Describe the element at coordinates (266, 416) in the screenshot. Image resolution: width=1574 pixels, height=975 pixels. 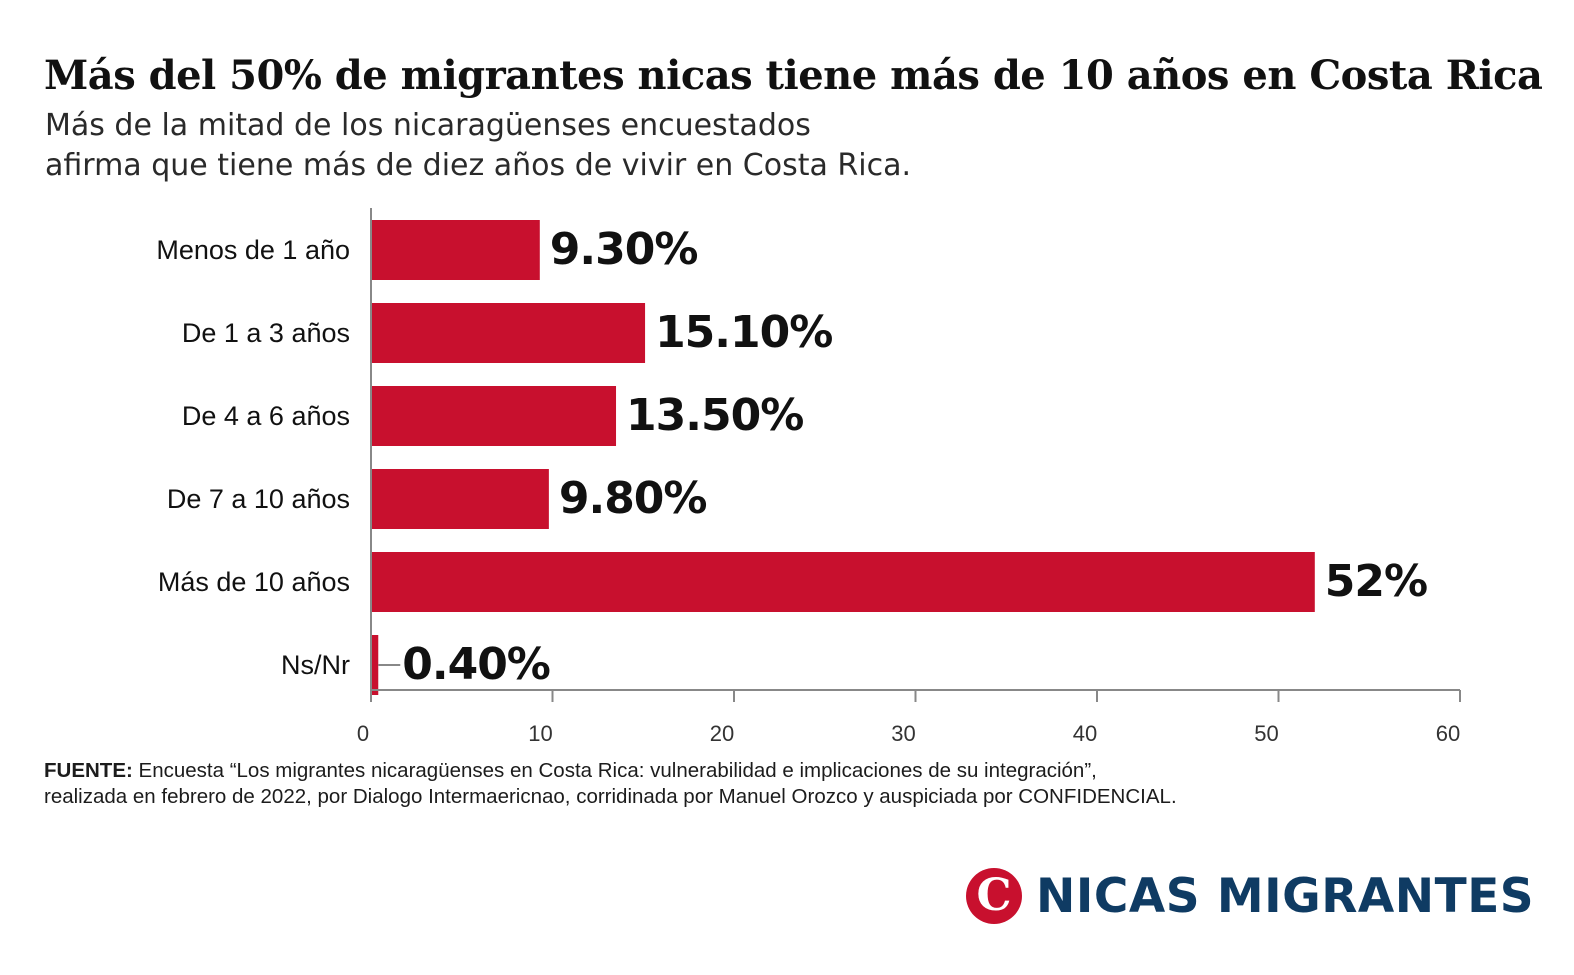
I see `category-label: De 4 a 6 años` at that location.